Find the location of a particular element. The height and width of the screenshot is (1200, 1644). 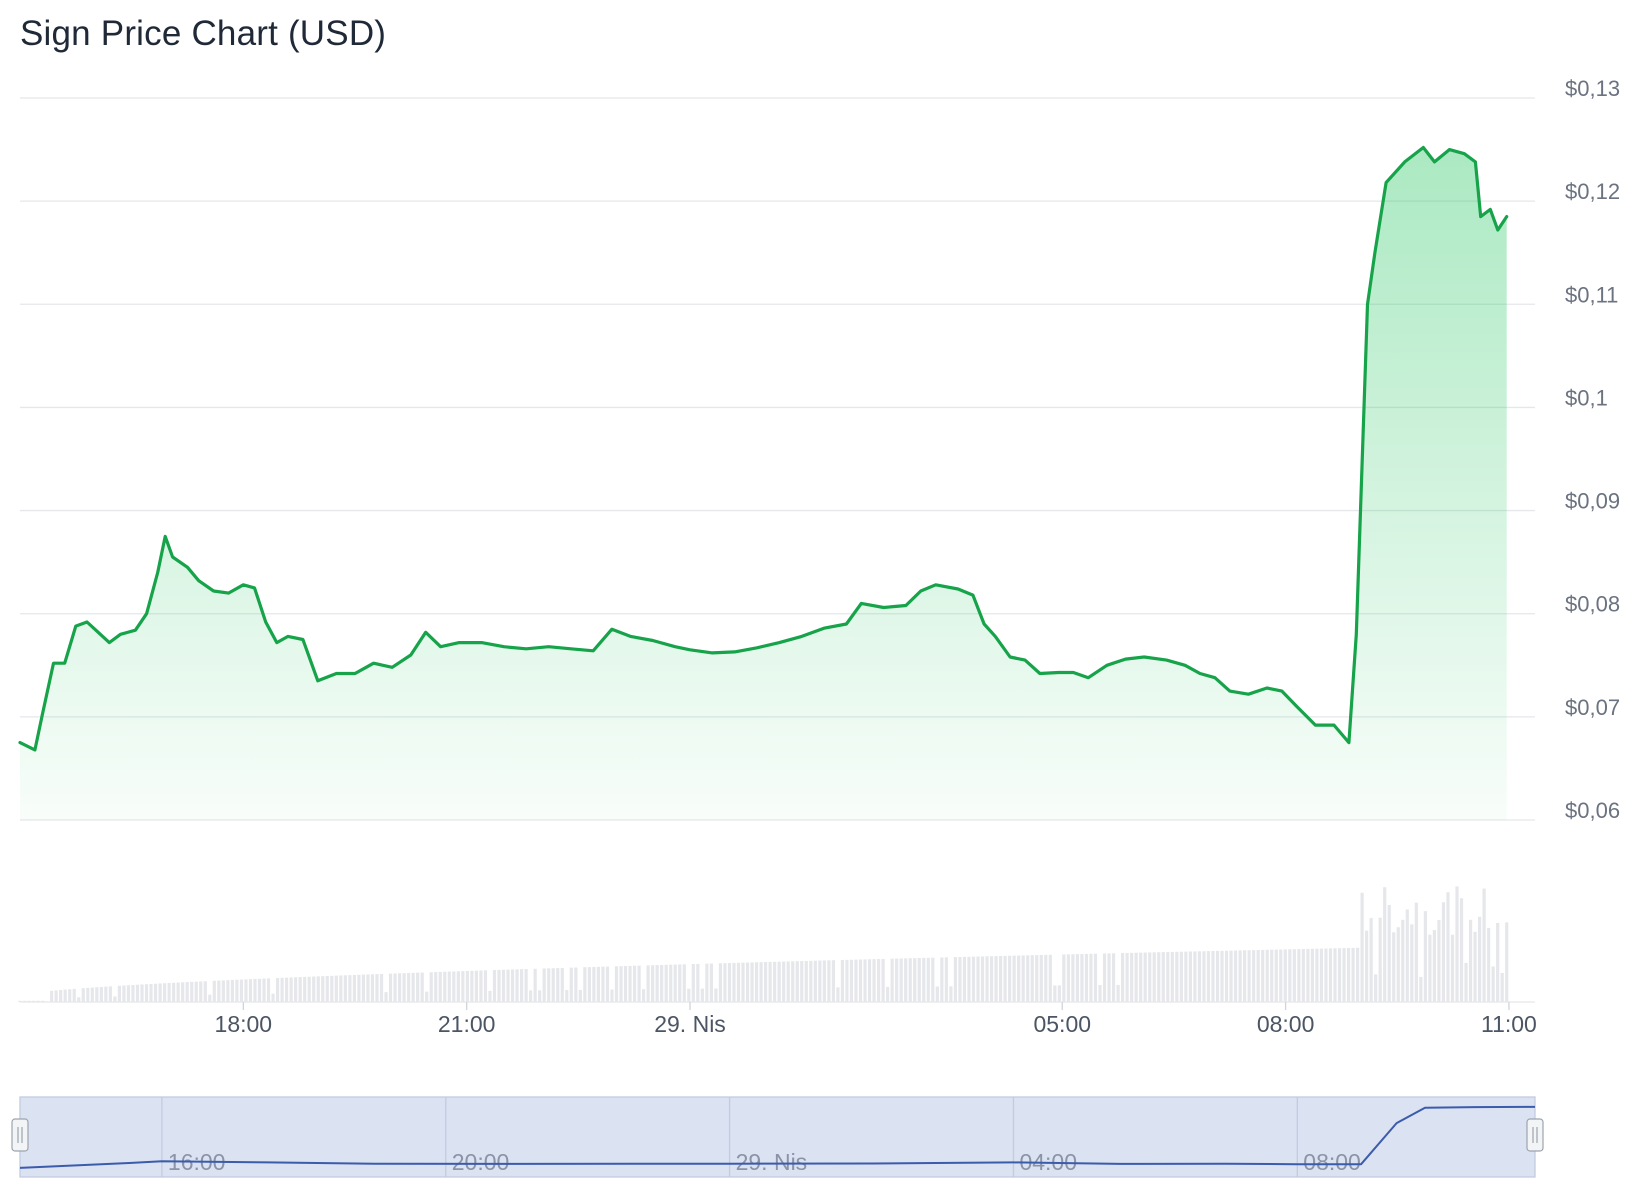

navigator-tick-label: 08:00 is located at coordinates (1332, 1162).